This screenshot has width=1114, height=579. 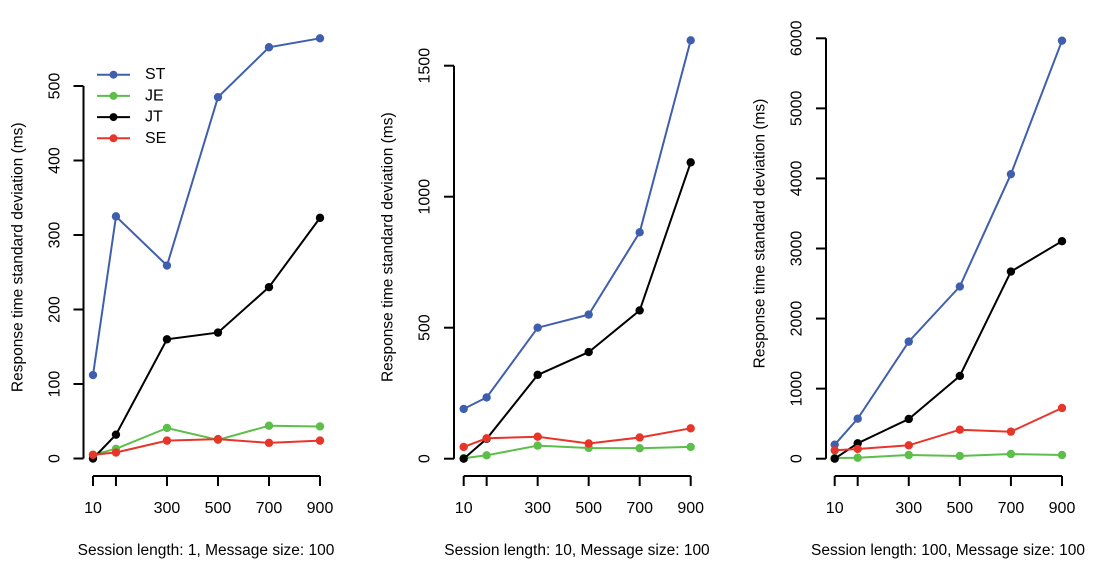 I want to click on series-line-se, so click(x=577, y=437).